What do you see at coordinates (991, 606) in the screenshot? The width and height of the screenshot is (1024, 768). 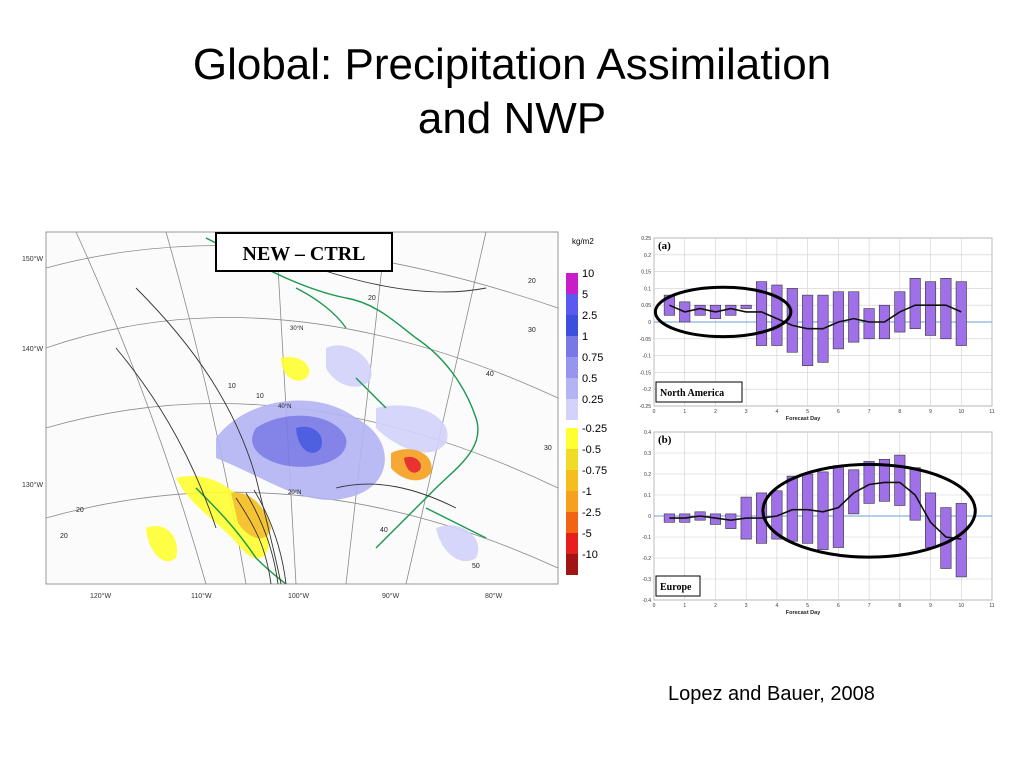 I see `x-tick-label: 11` at bounding box center [991, 606].